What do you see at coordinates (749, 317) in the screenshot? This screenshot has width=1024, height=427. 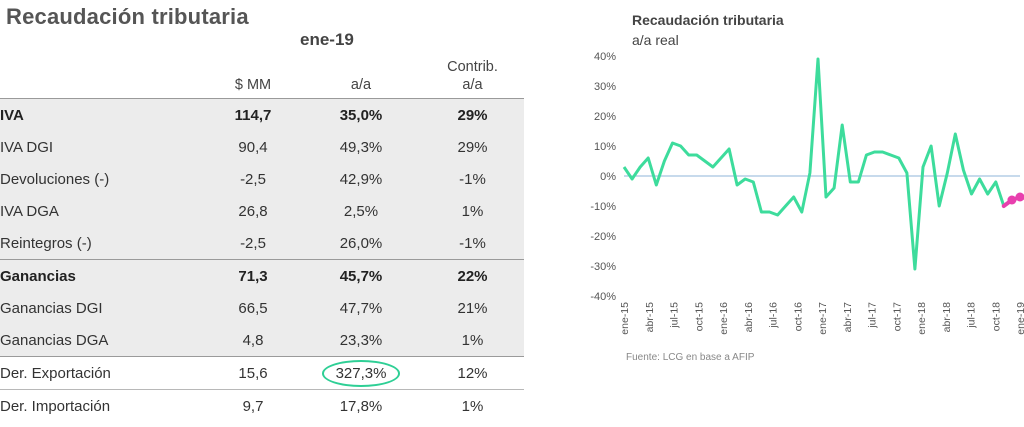 I see `x-tick-label: abr-16` at bounding box center [749, 317].